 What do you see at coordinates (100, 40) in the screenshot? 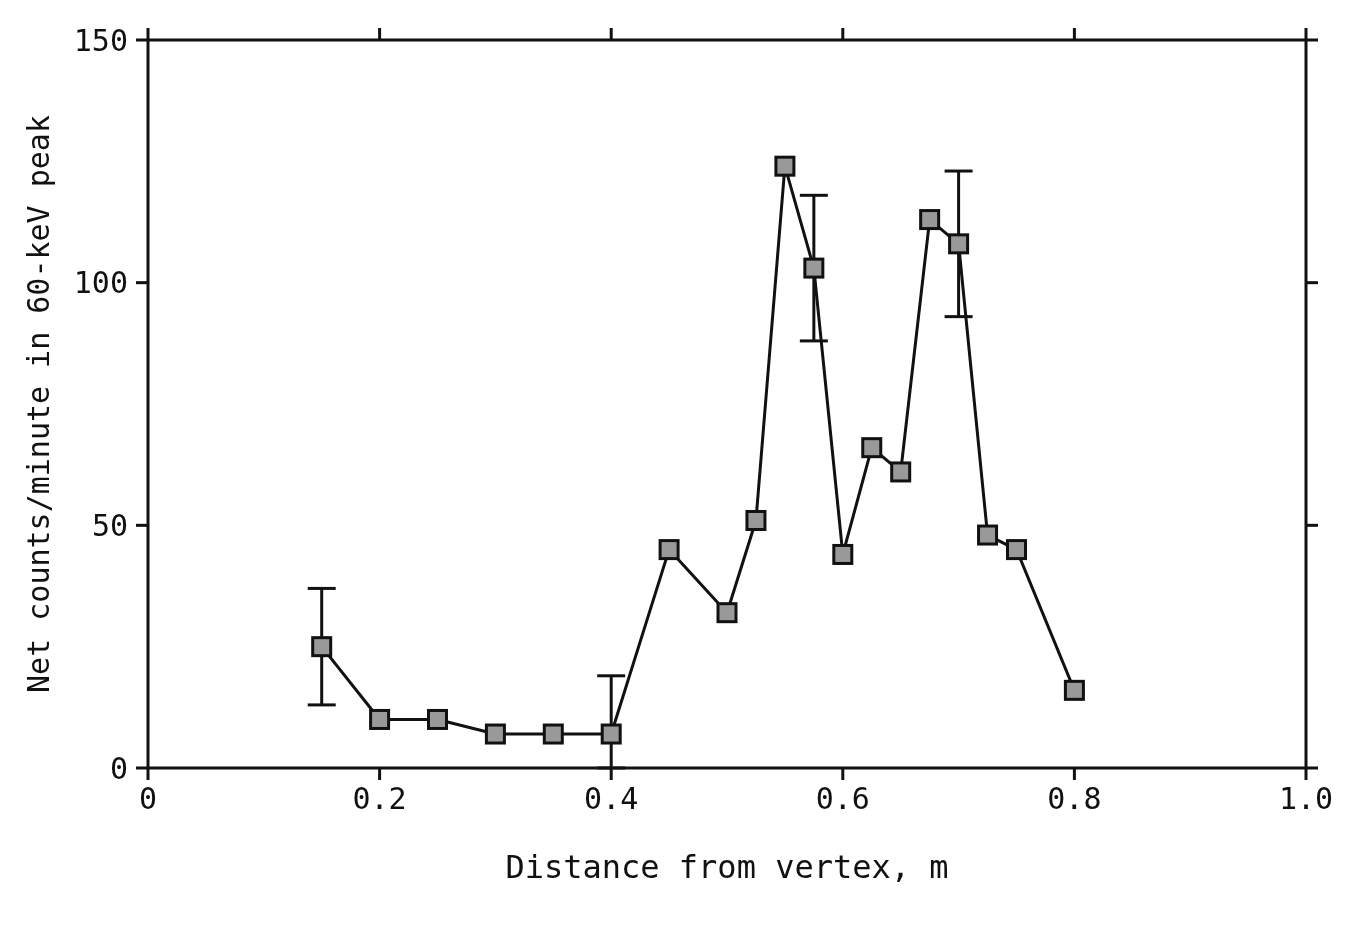
I see `y-tick-label: 150` at bounding box center [100, 40].